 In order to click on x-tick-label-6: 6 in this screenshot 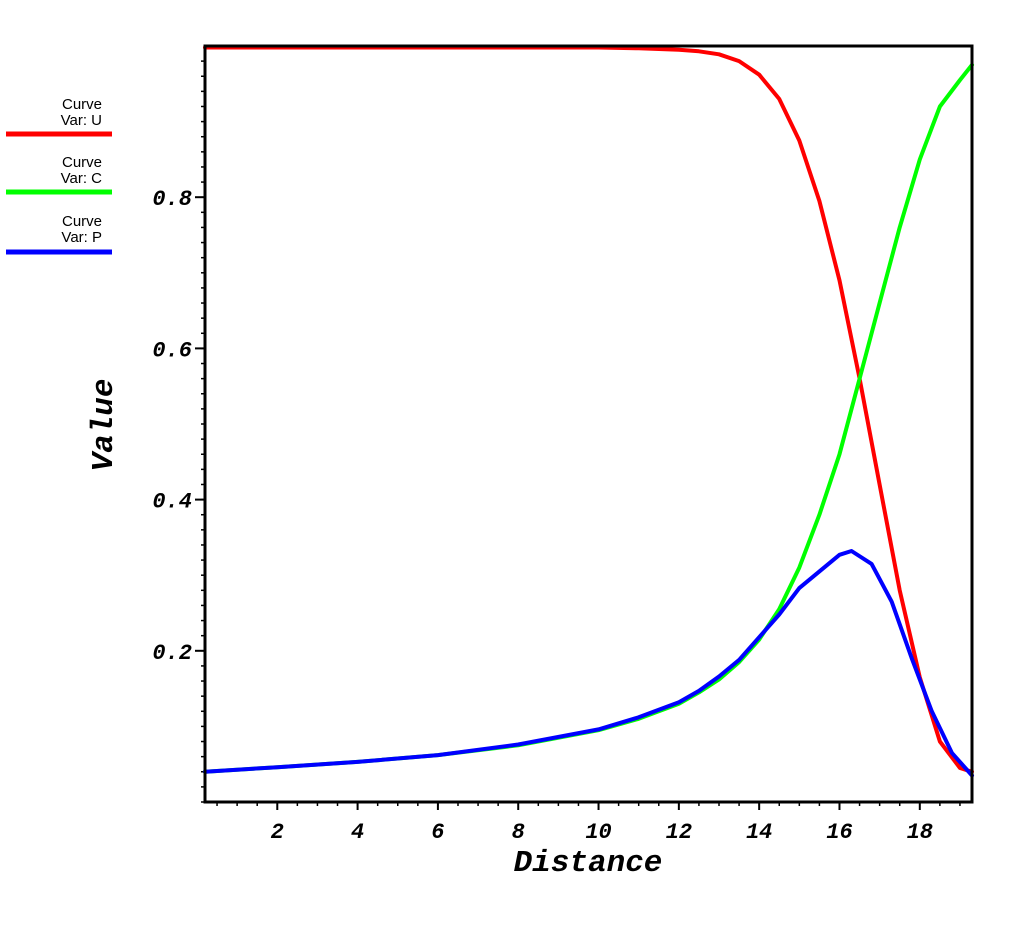, I will do `click(437, 832)`.